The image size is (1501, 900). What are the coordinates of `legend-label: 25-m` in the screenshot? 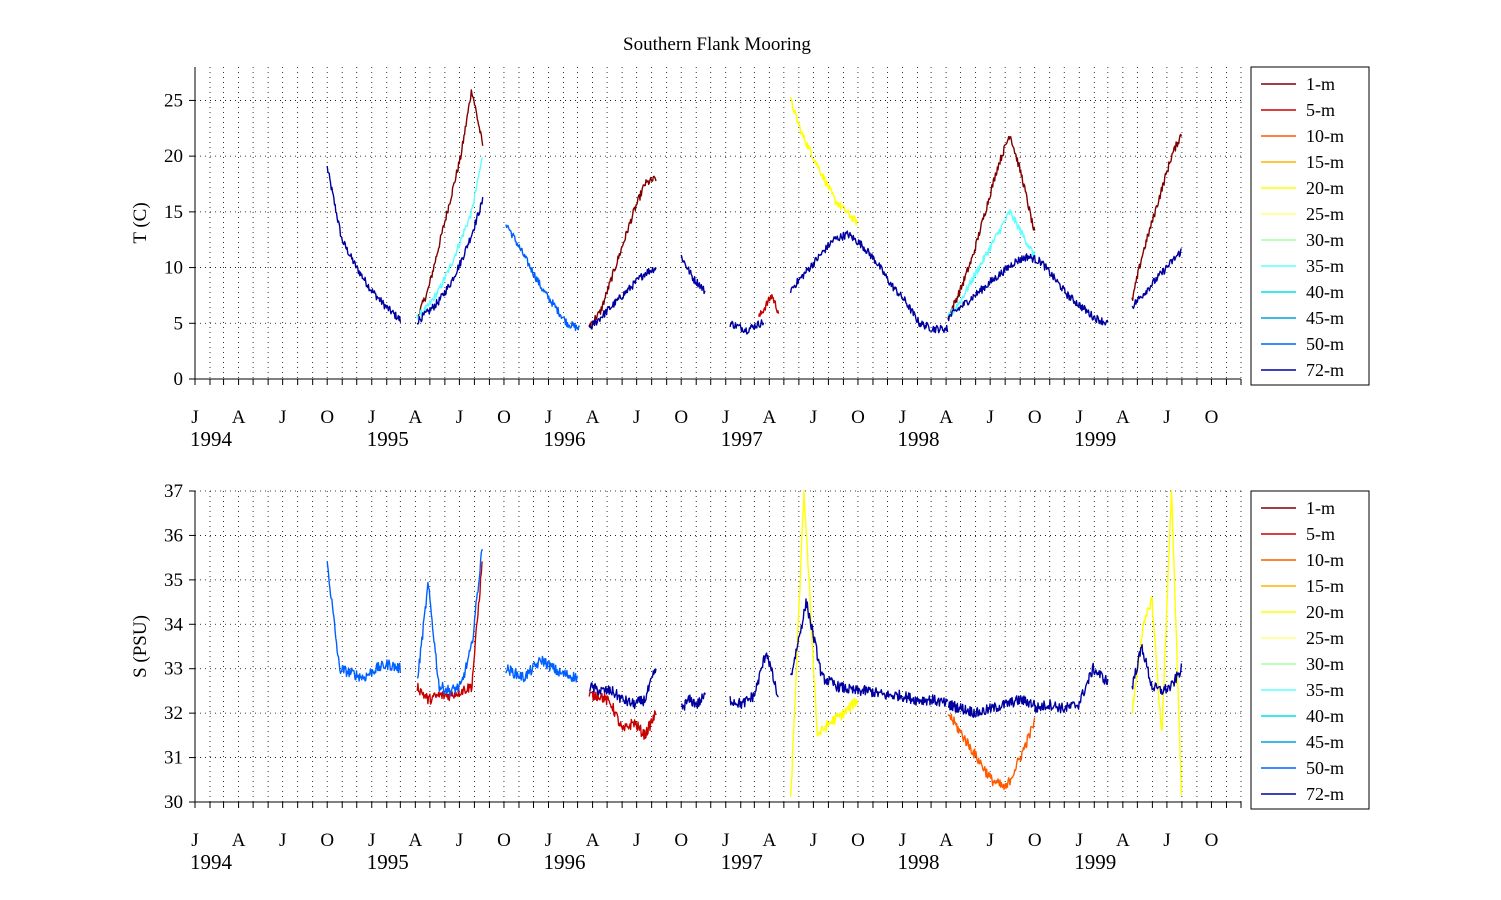 It's located at (1325, 638).